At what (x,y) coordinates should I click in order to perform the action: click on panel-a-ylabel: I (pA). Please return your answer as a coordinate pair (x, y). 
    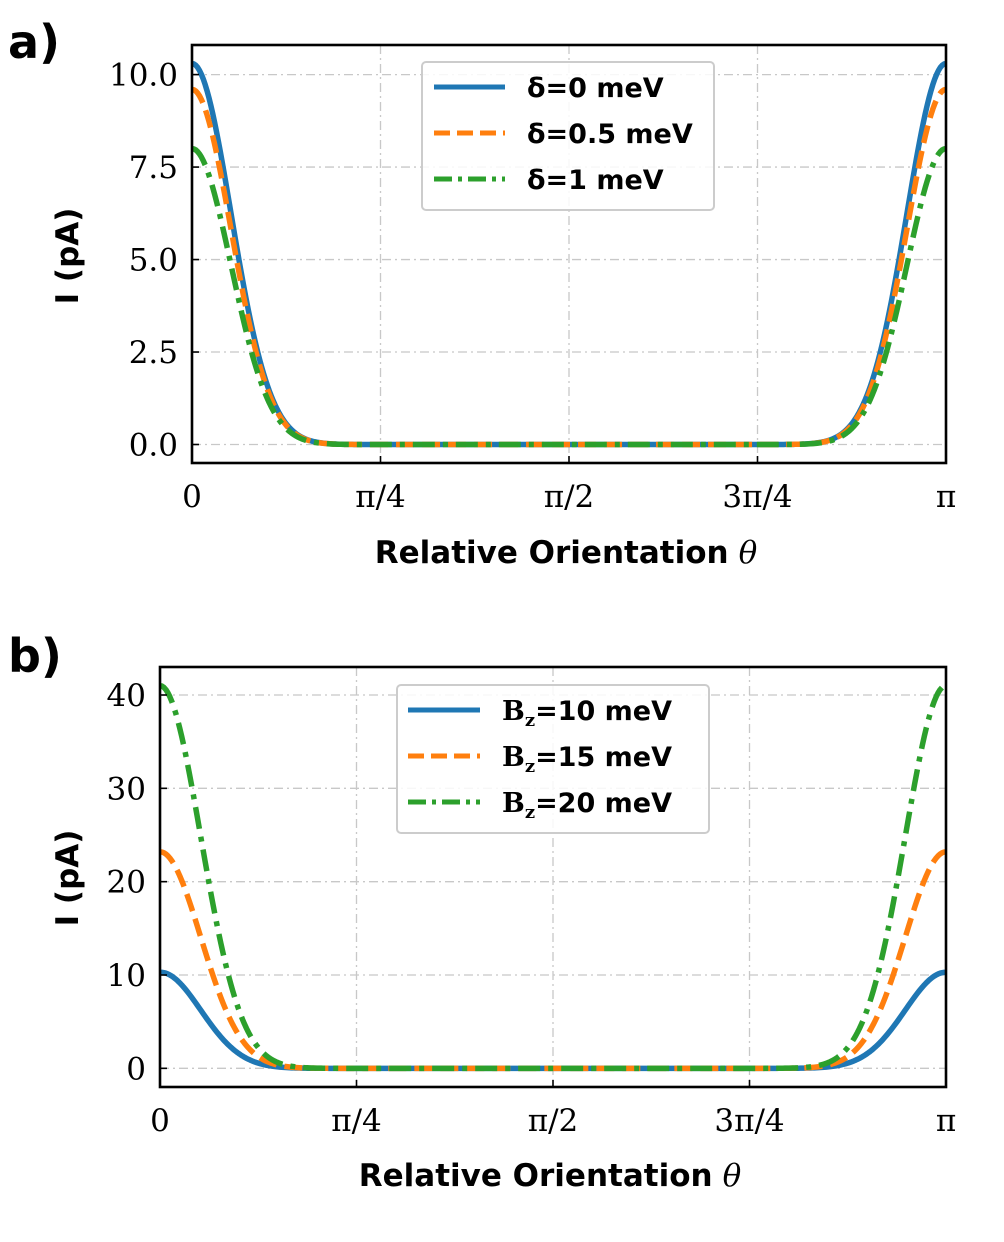
    Looking at the image, I should click on (68, 256).